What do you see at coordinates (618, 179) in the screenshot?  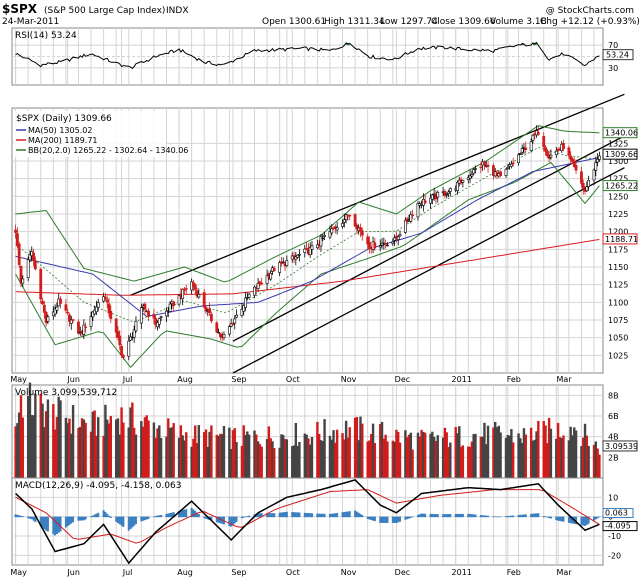 I see `price-tick-label: 1275` at bounding box center [618, 179].